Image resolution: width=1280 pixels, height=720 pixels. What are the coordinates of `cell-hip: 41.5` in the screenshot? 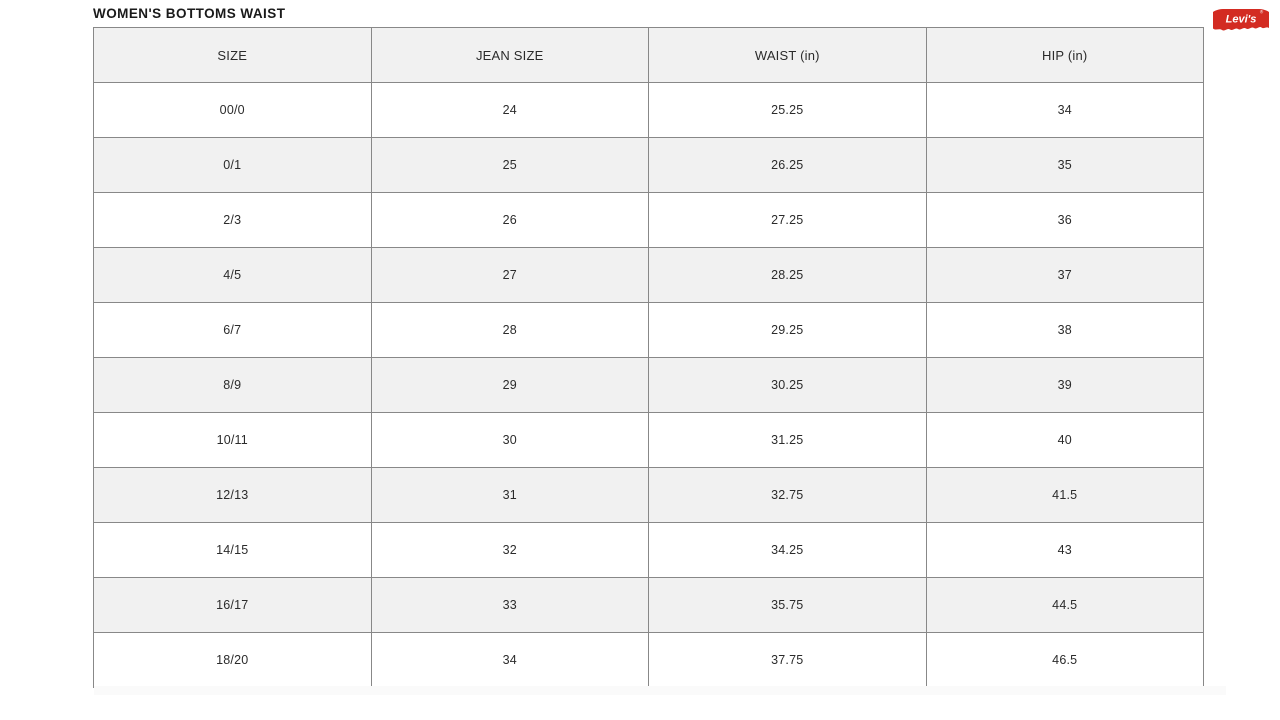 It's located at (1064, 495).